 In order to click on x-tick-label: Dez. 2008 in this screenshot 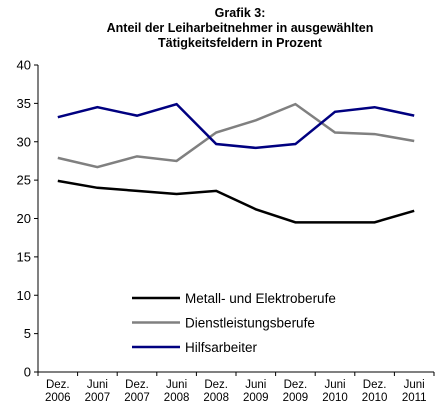, I will do `click(216, 391)`.